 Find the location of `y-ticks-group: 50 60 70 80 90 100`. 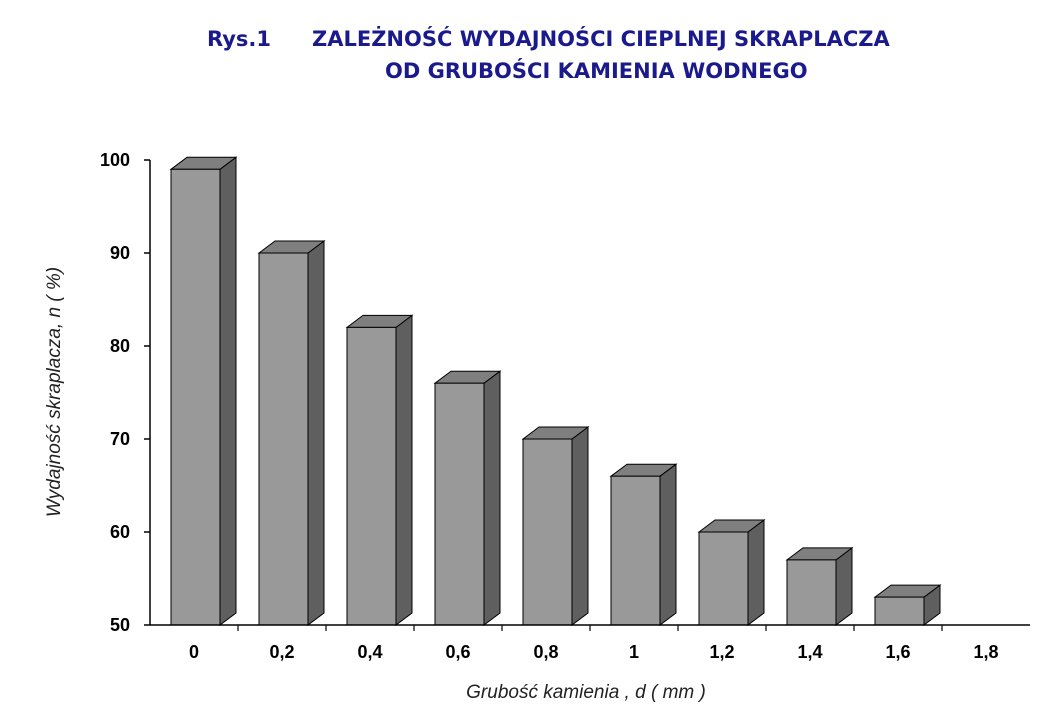

y-ticks-group: 50 60 70 80 90 100 is located at coordinates (125, 392).